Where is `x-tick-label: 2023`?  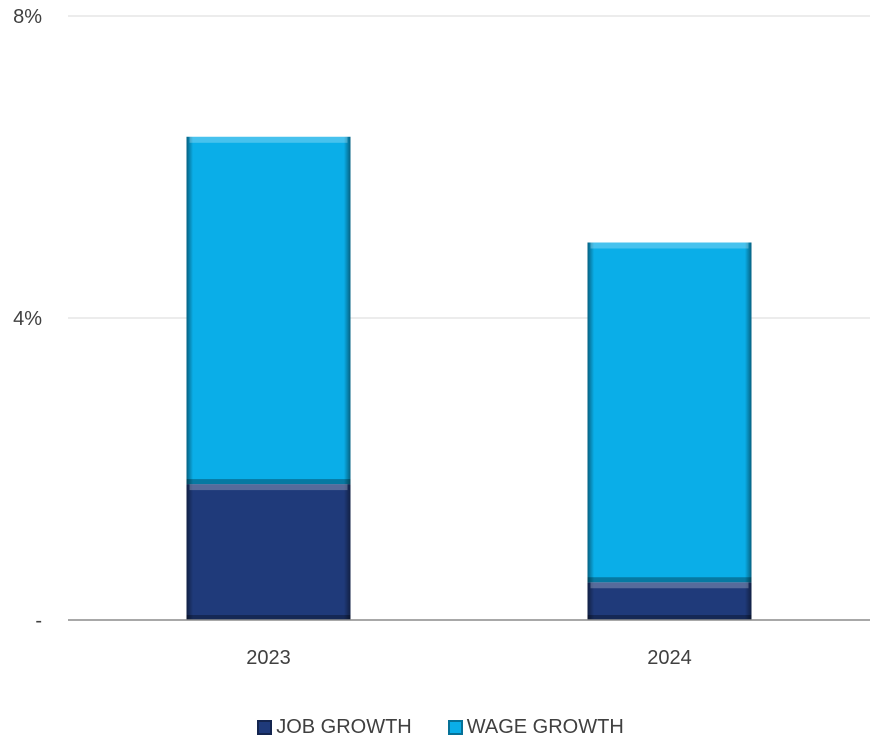 x-tick-label: 2023 is located at coordinates (268, 658).